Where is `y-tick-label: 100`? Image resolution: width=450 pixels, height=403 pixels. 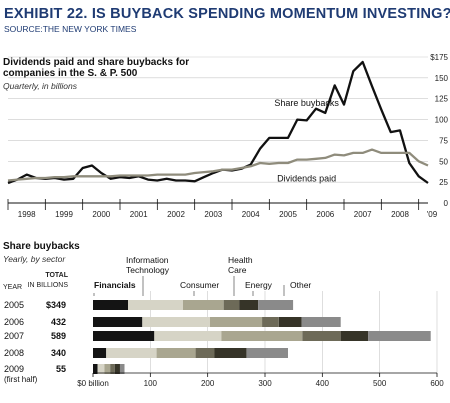 y-tick-label: 100 is located at coordinates (442, 120).